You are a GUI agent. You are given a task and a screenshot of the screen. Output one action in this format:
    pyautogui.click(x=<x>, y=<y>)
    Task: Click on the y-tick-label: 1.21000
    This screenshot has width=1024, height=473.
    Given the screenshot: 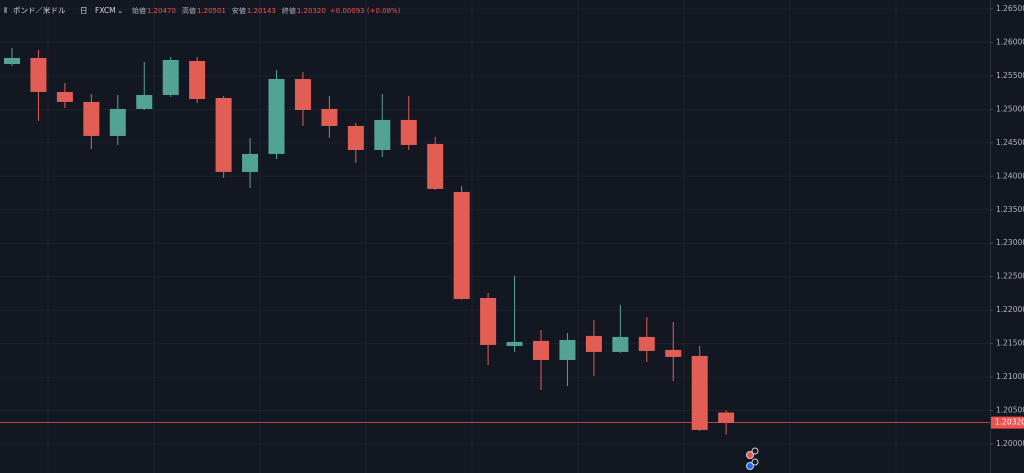 What is the action you would take?
    pyautogui.click(x=1010, y=376)
    